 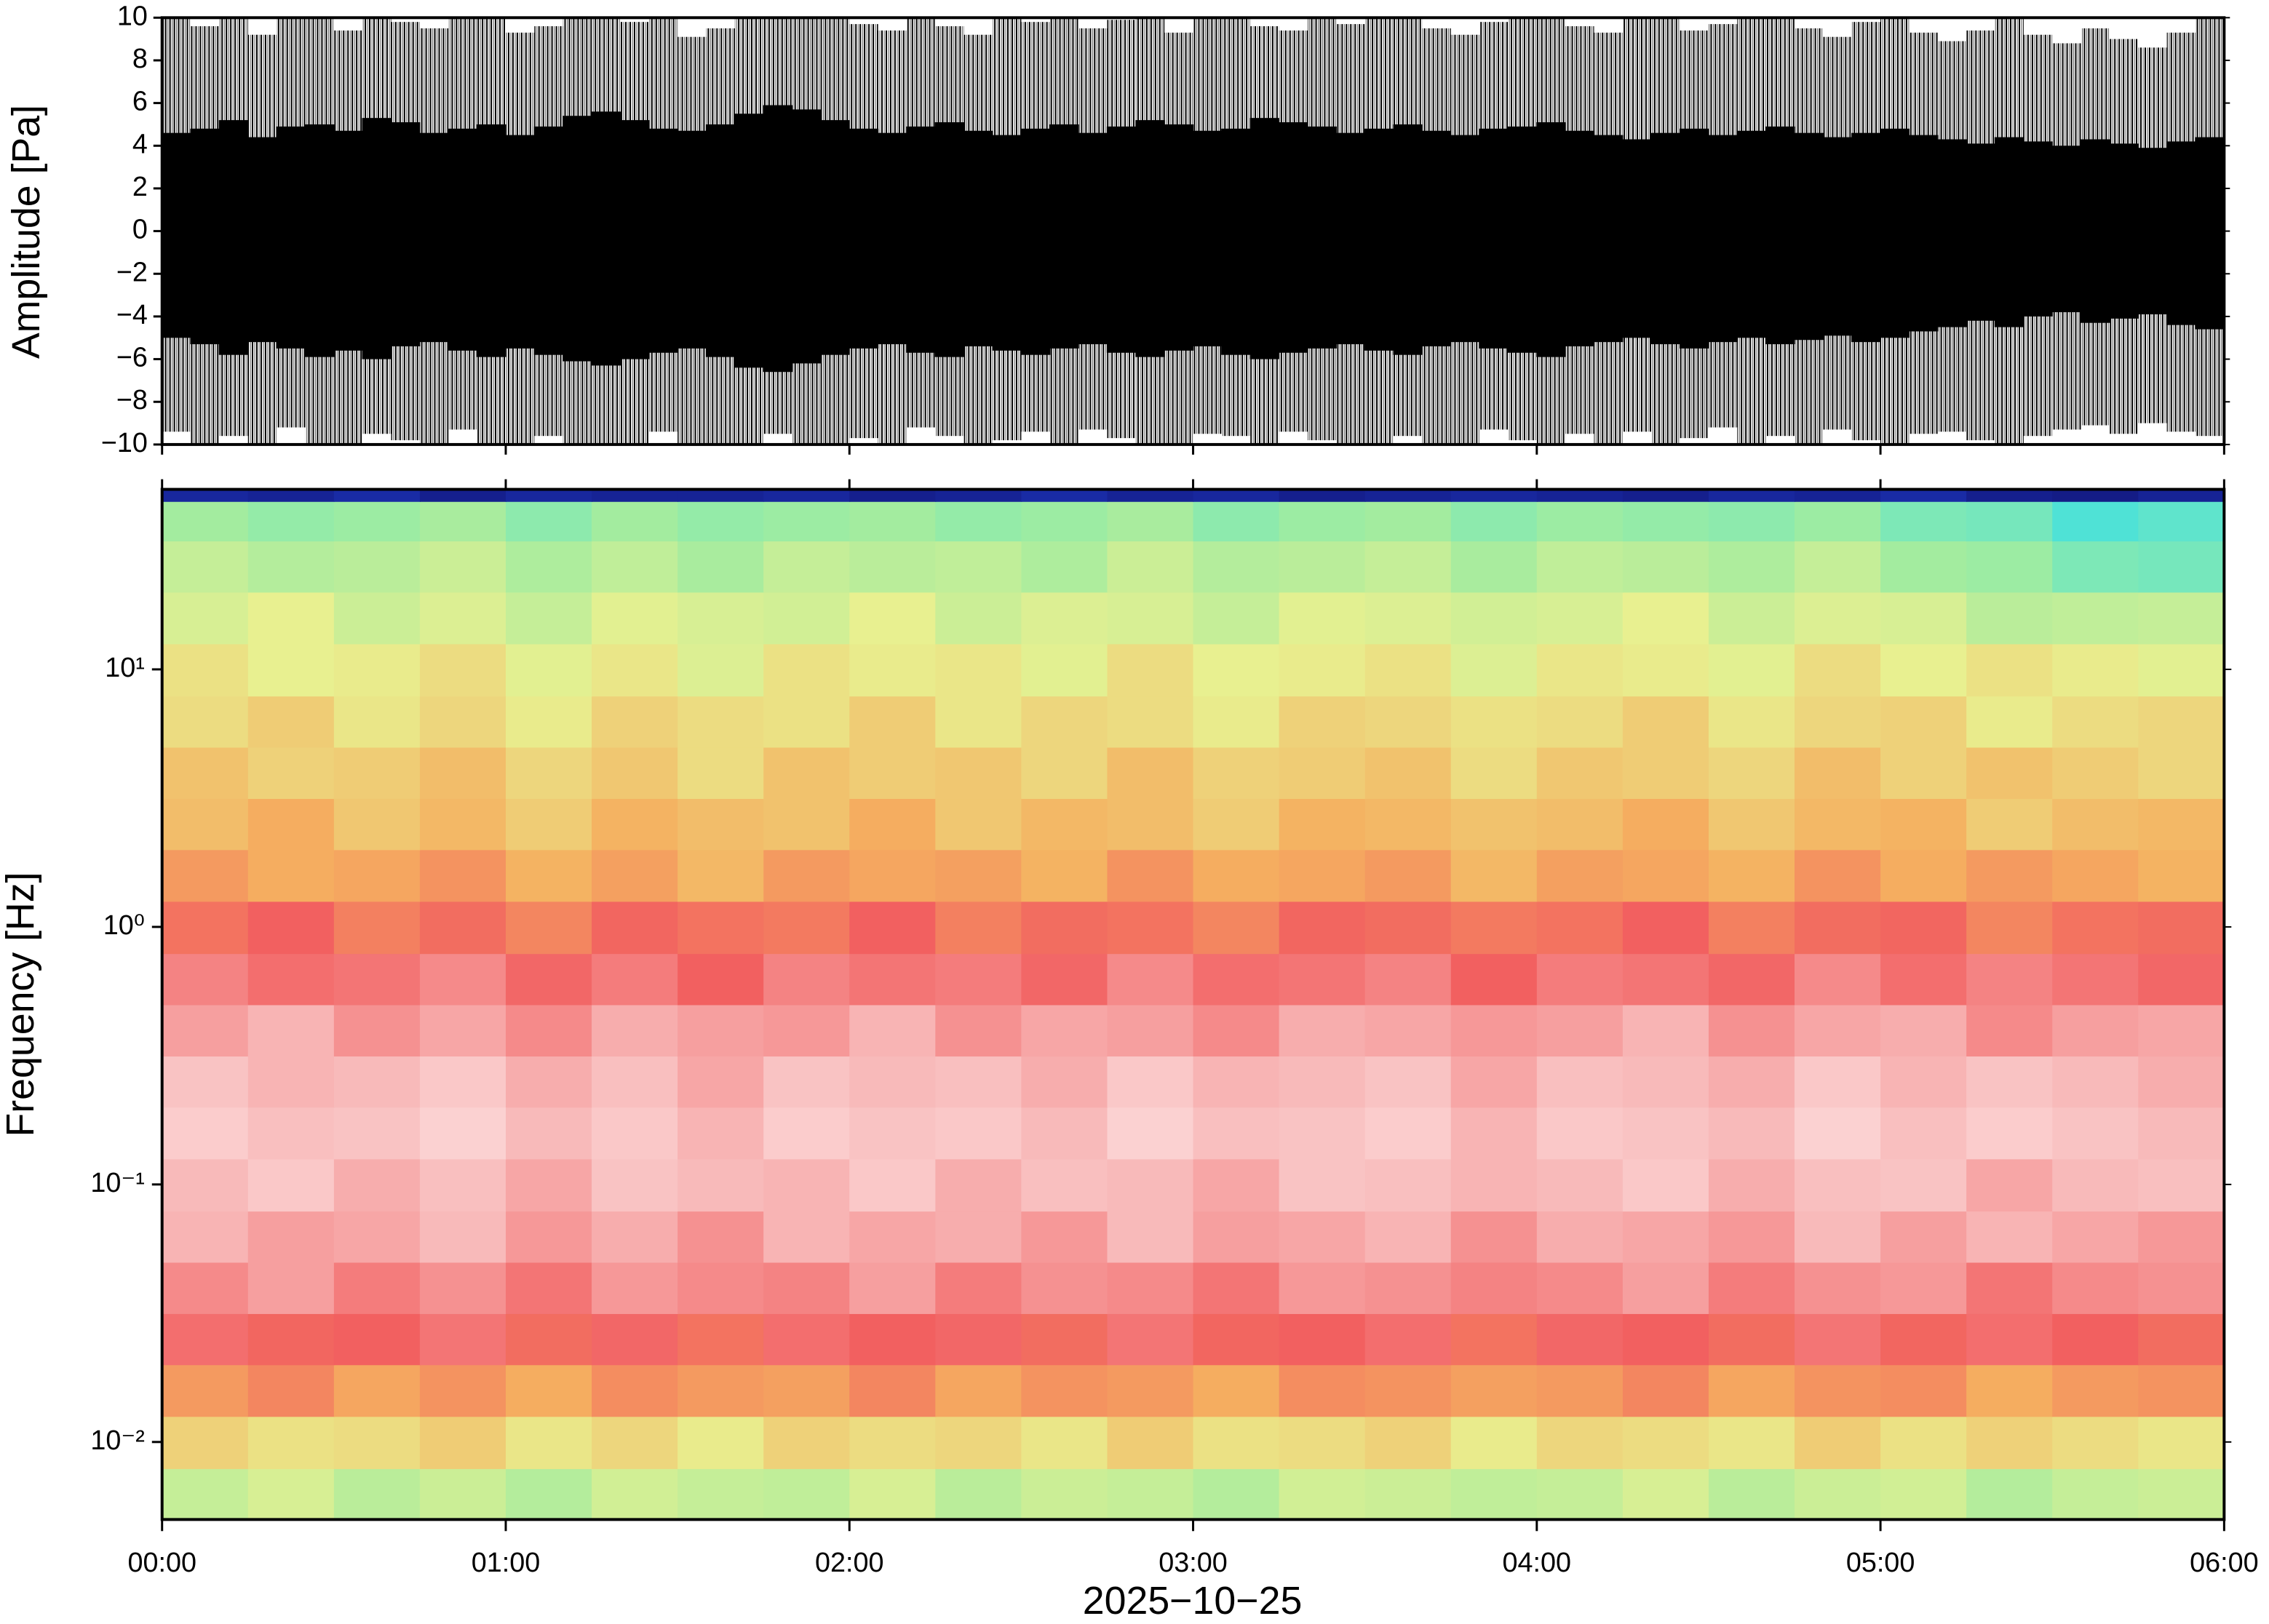 What do you see at coordinates (125, 668) in the screenshot?
I see `y-tick-label: 10¹` at bounding box center [125, 668].